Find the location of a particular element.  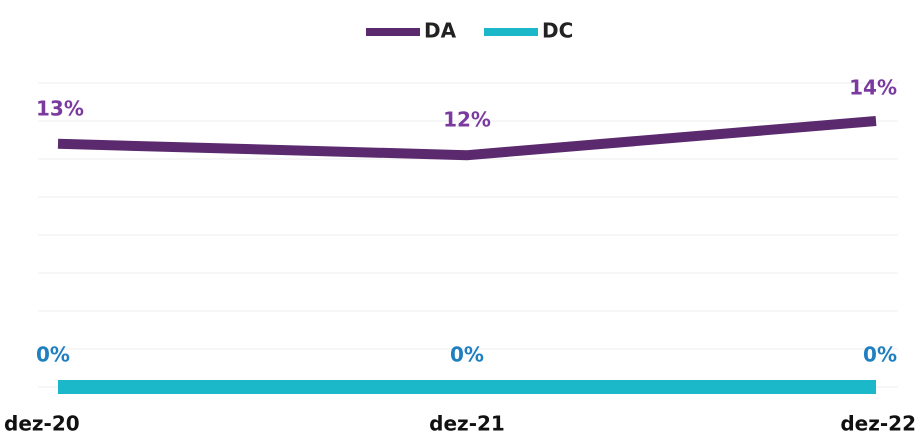

legend-label: DA is located at coordinates (440, 31).